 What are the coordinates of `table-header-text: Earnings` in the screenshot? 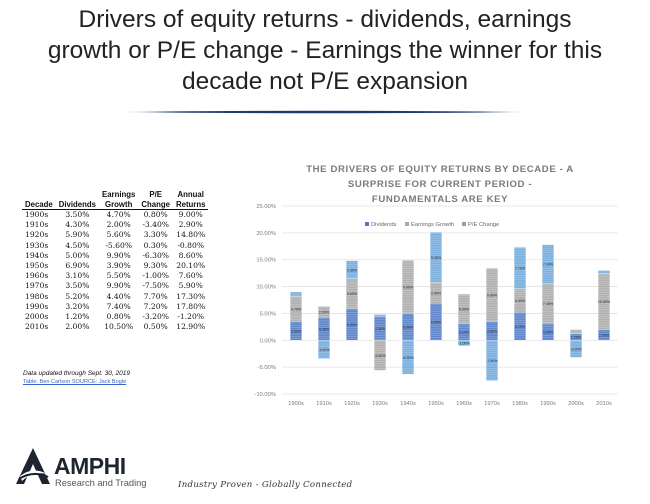 It's located at (119, 194).